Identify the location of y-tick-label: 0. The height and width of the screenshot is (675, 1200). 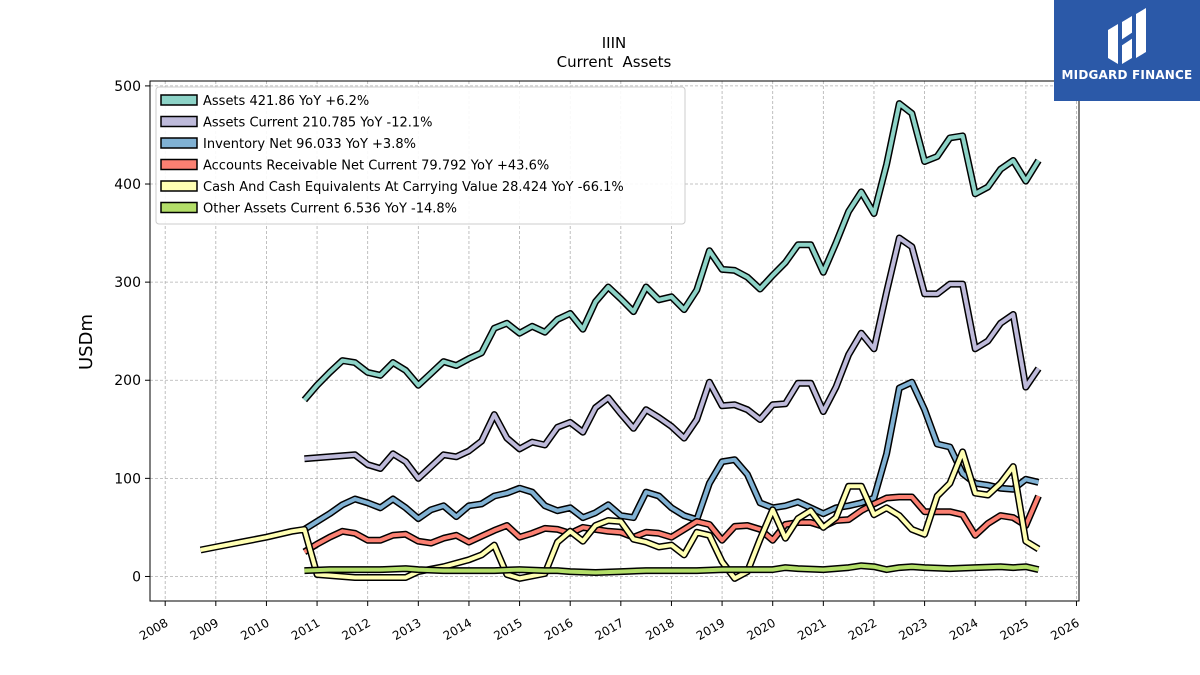
(136, 577).